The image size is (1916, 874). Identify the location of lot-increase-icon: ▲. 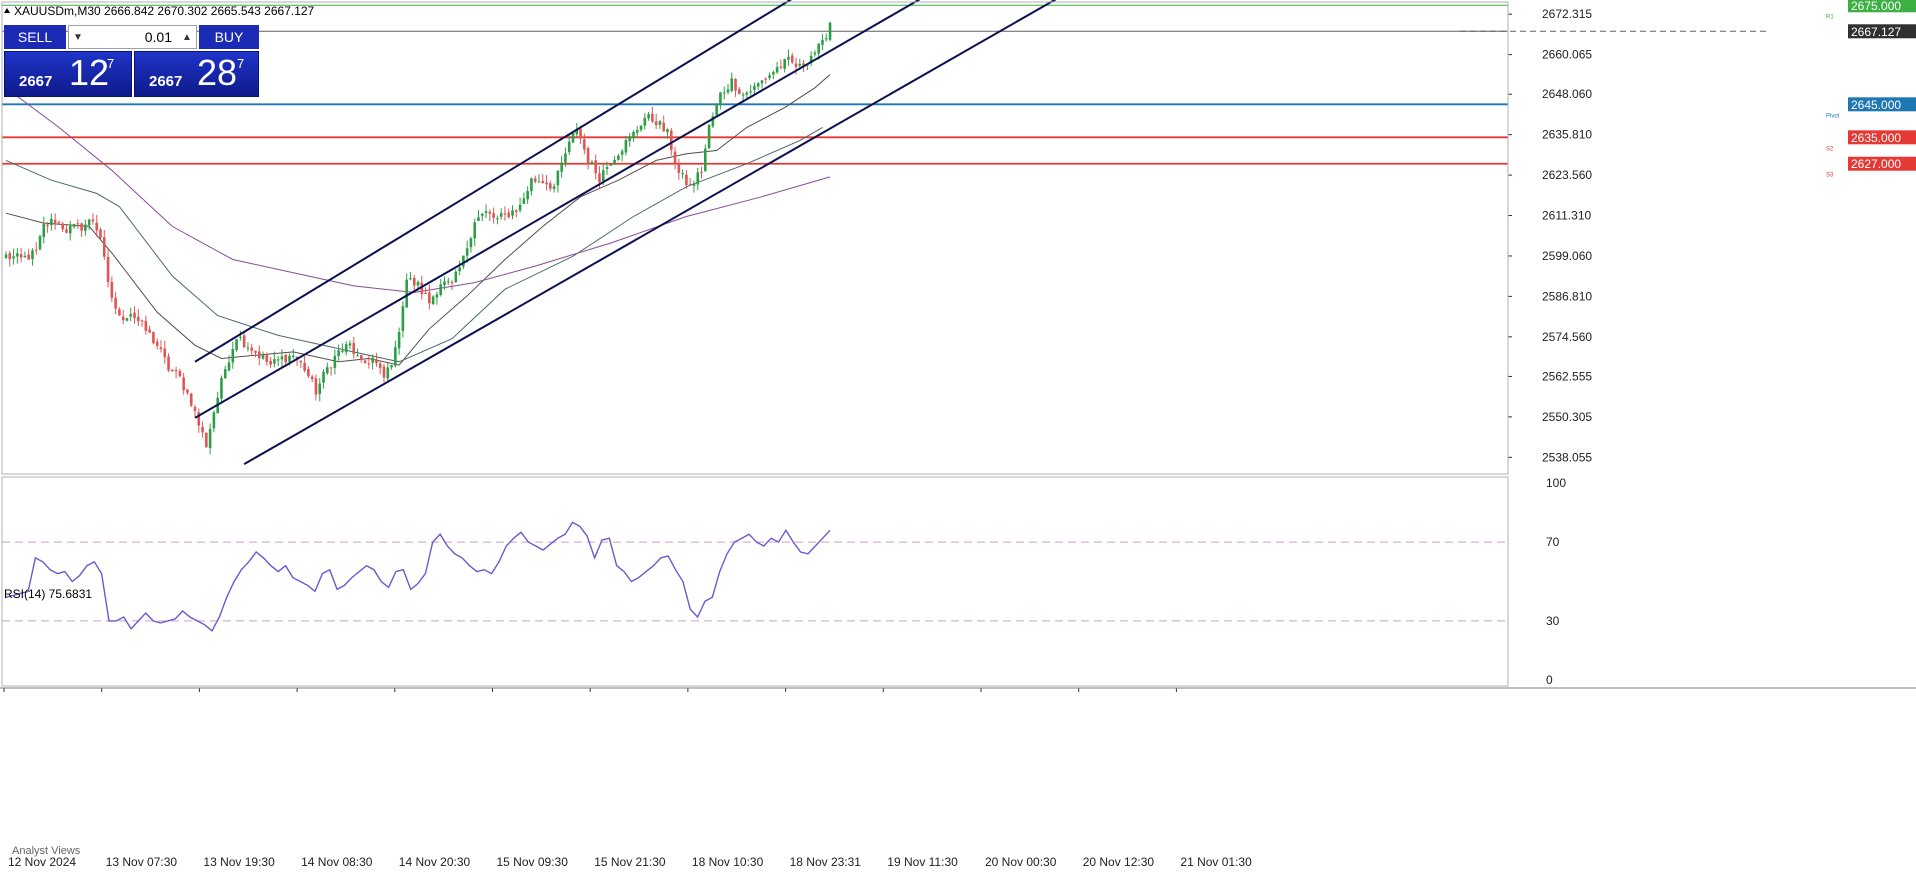
(187, 37).